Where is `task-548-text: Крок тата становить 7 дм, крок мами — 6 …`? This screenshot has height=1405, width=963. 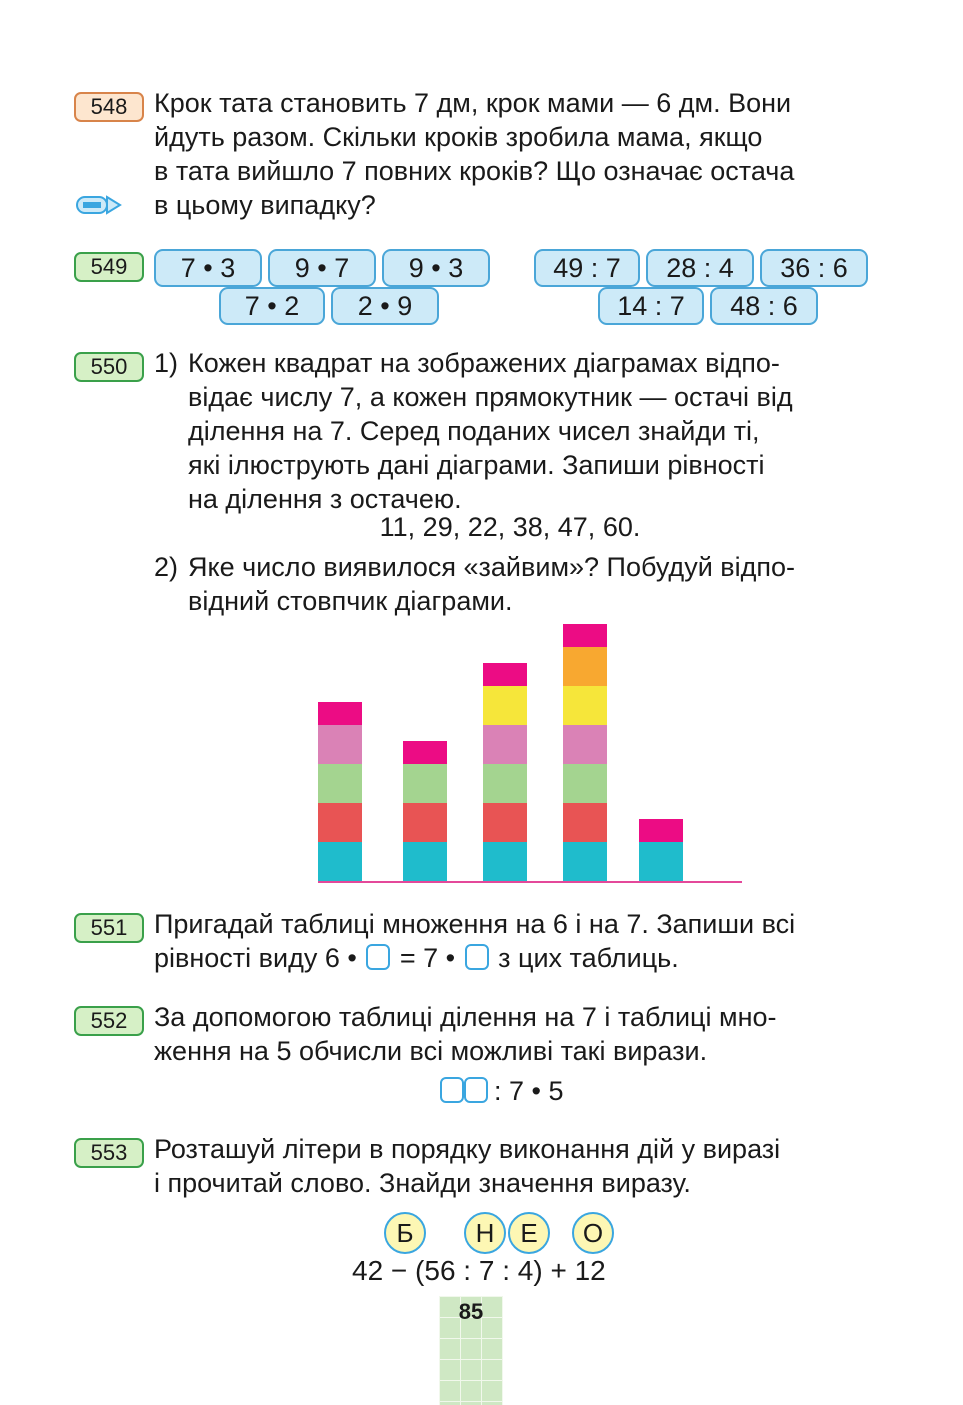 task-548-text: Крок тата становить 7 дм, крок мами — 6 … is located at coordinates (510, 154).